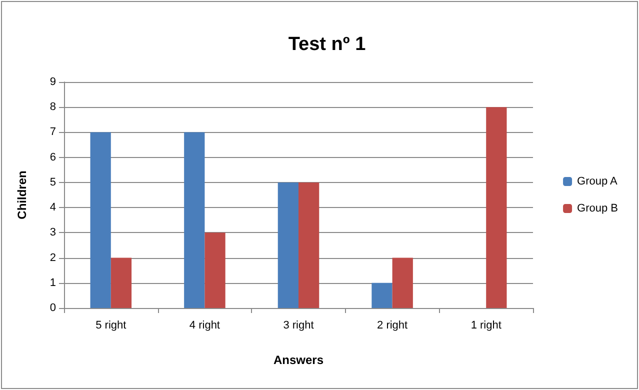 Image resolution: width=639 pixels, height=390 pixels. I want to click on y-tick-label: 7, so click(53, 132).